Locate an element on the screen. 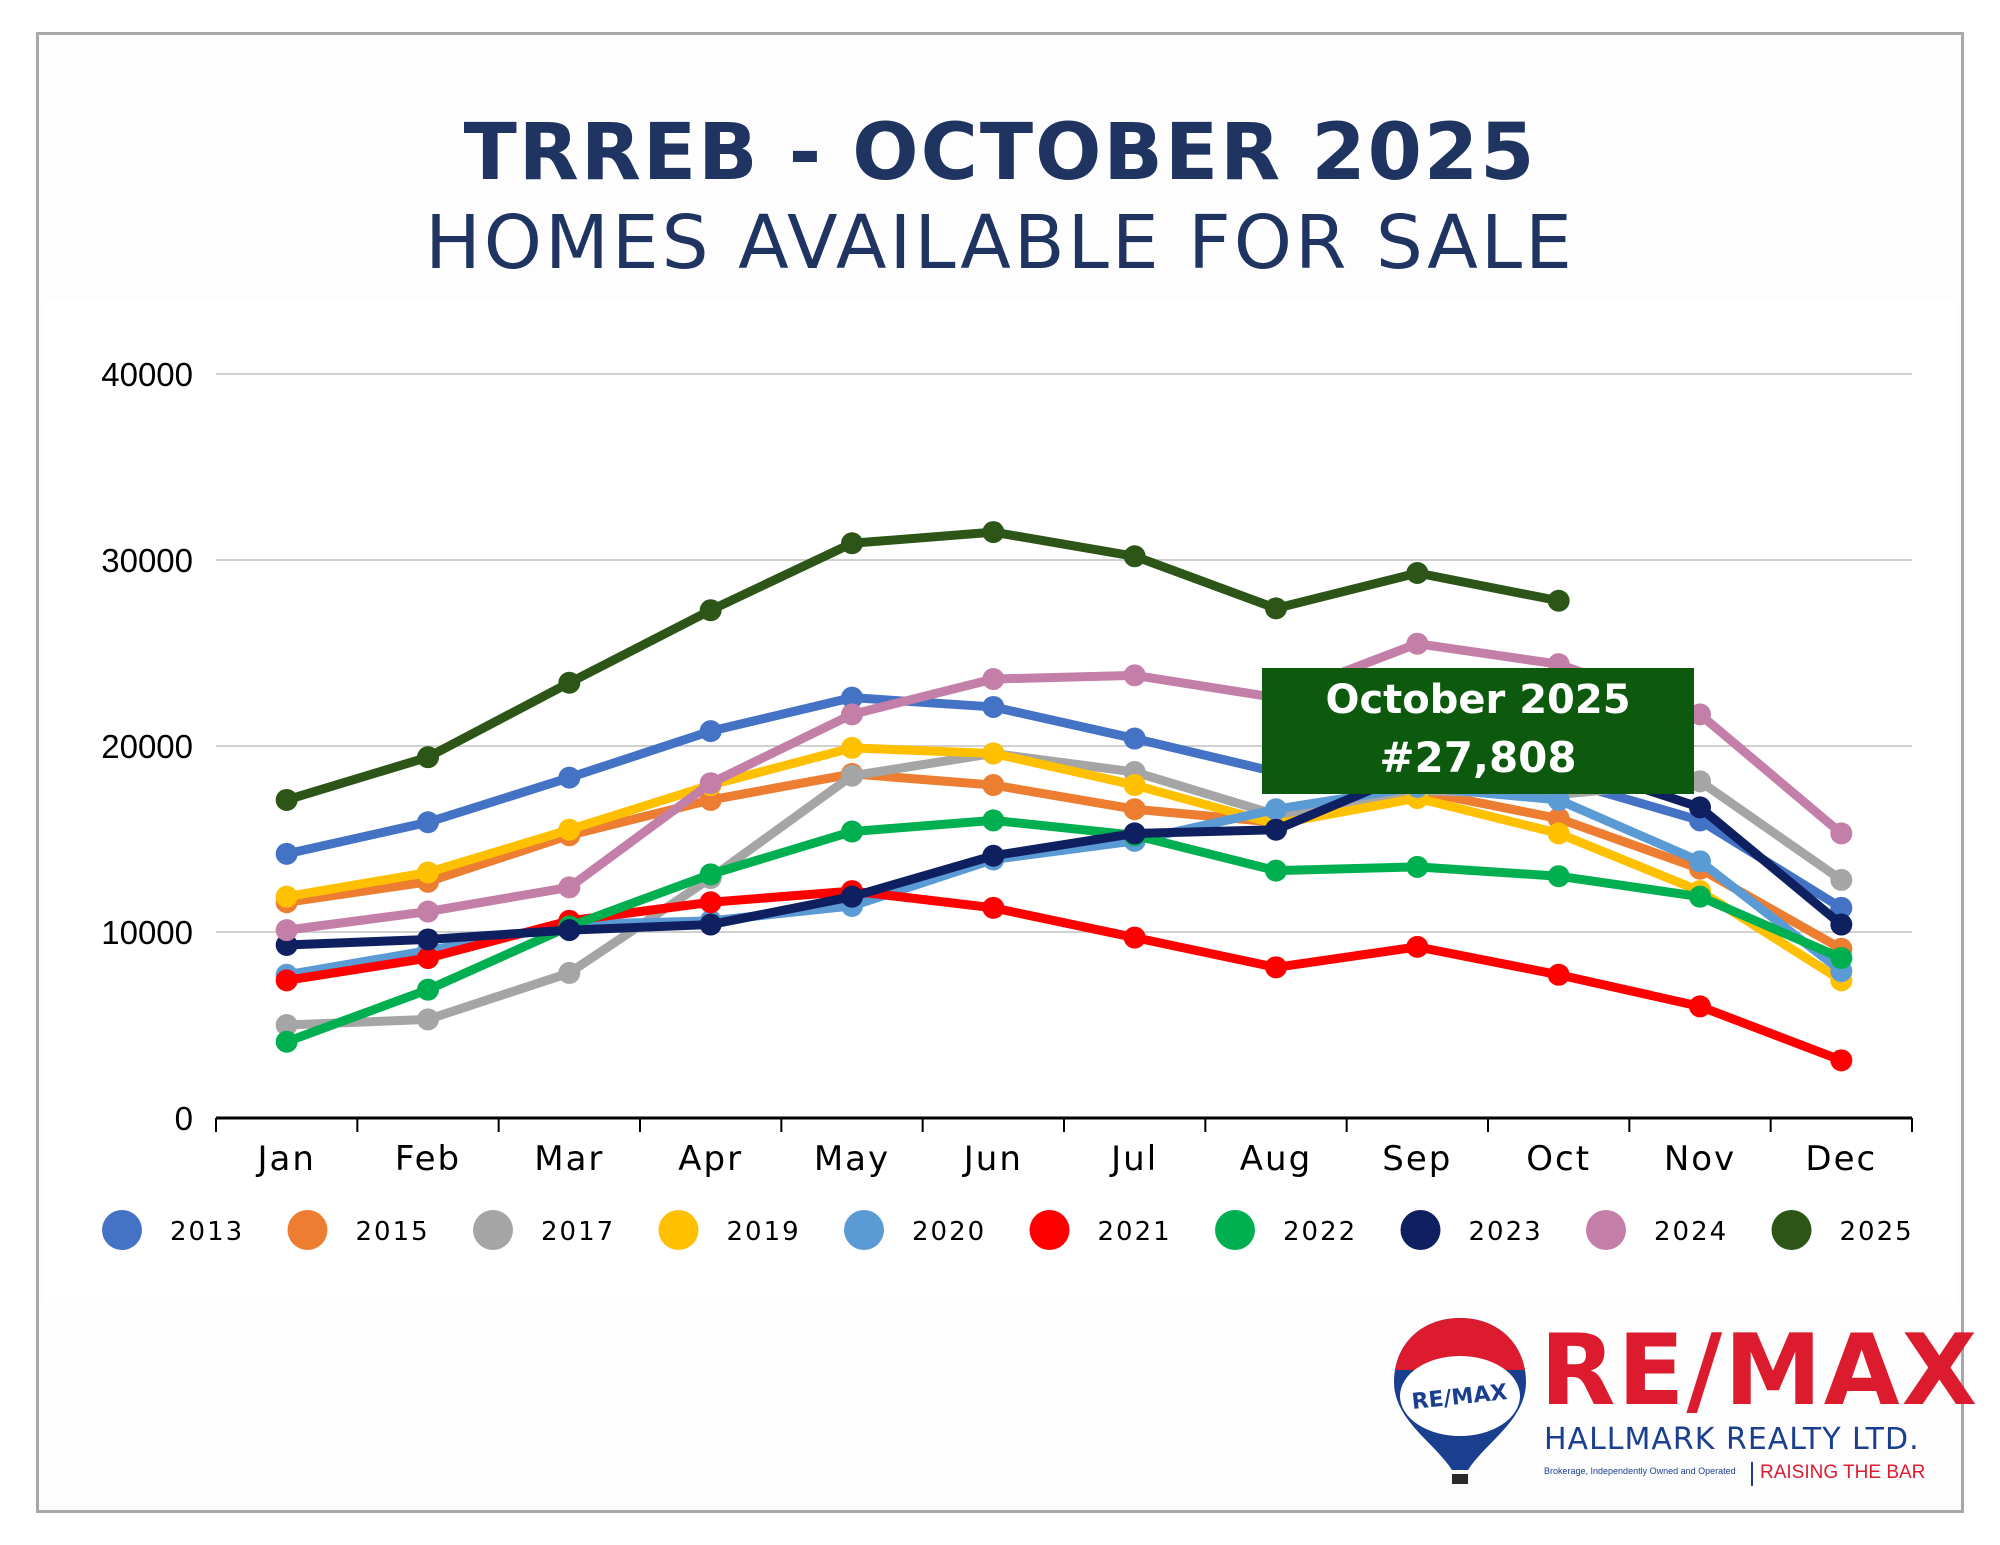 The image size is (2000, 1545). y-tick-label: 40000 is located at coordinates (147, 374).